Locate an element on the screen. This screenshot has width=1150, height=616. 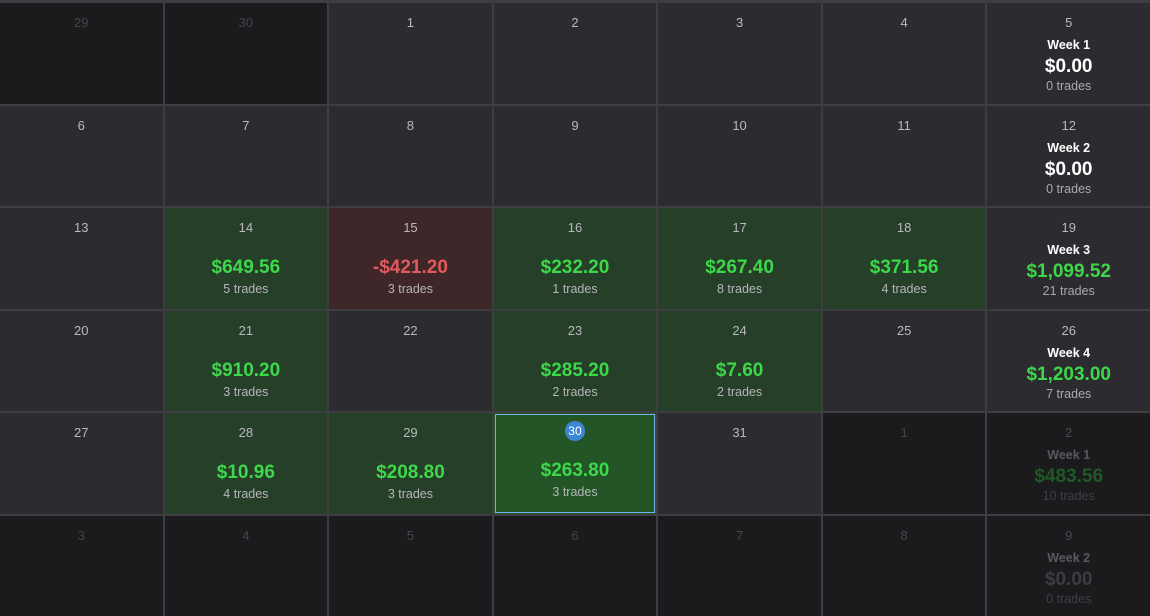
day-number: 4 is located at coordinates (246, 535).